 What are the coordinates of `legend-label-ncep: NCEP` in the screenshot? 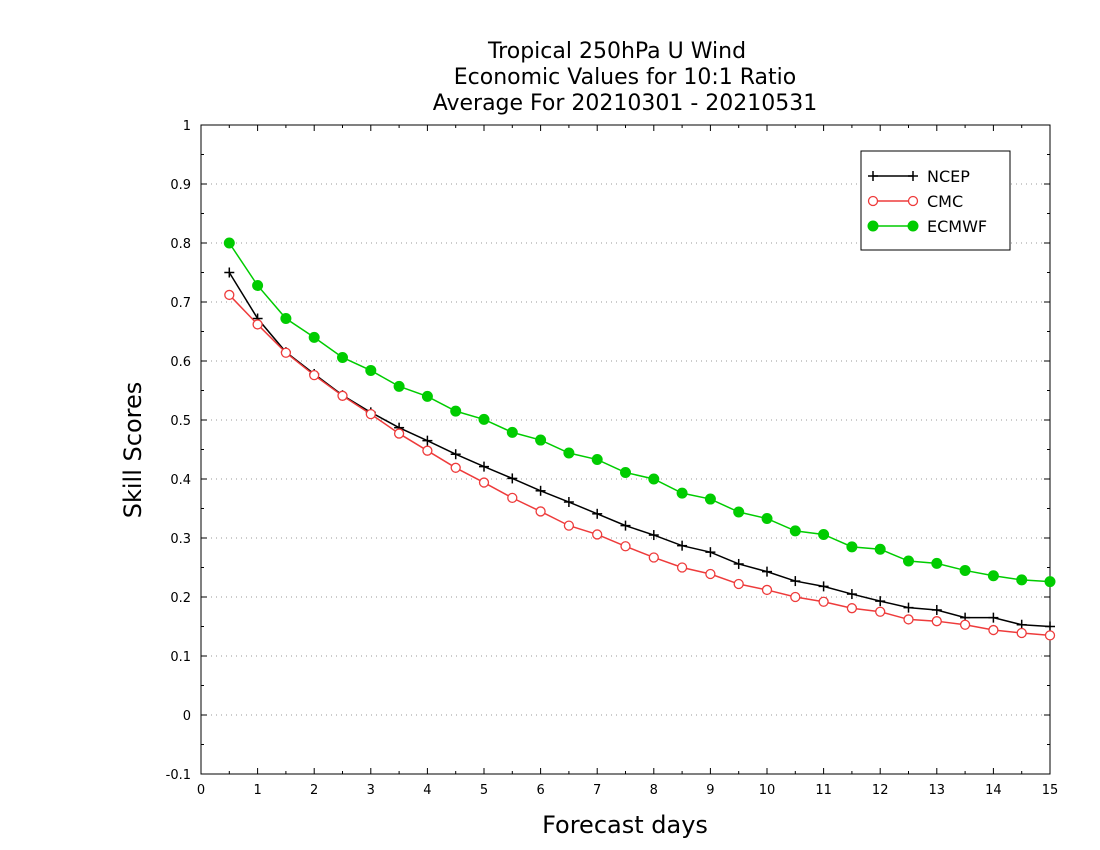 It's located at (948, 176).